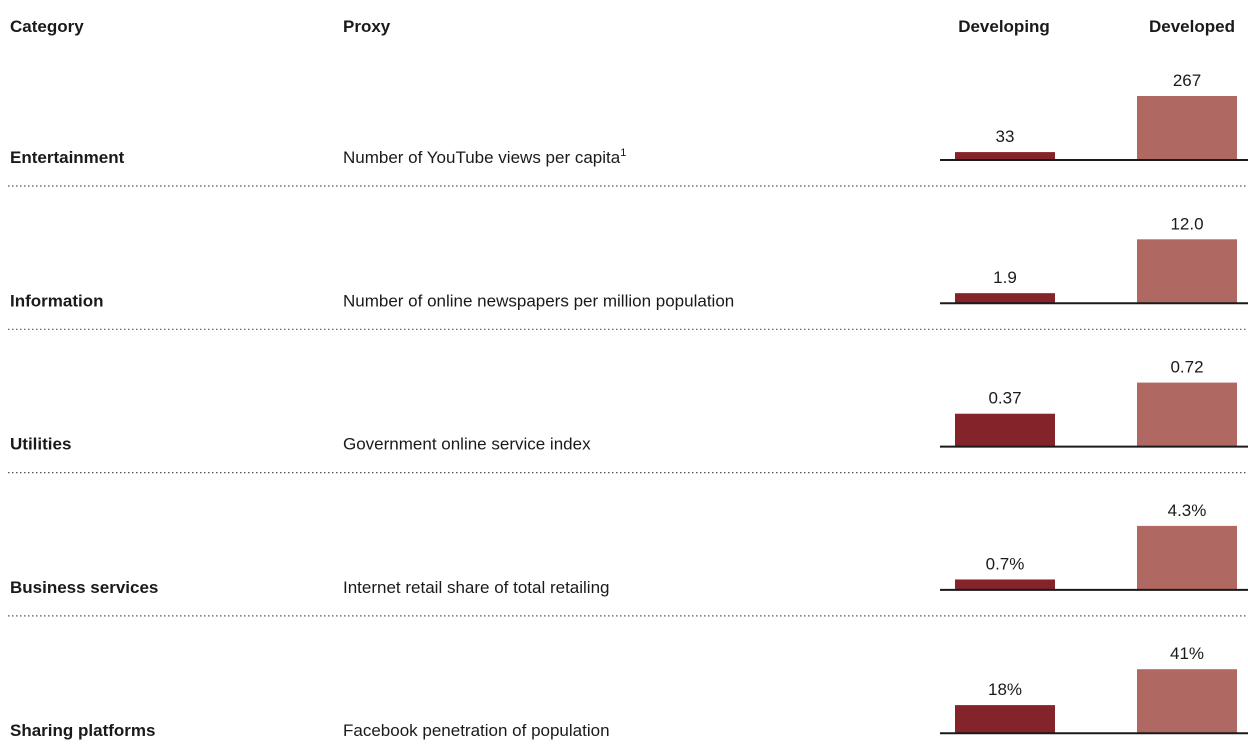  I want to click on proxy: Government online service index, so click(467, 444).